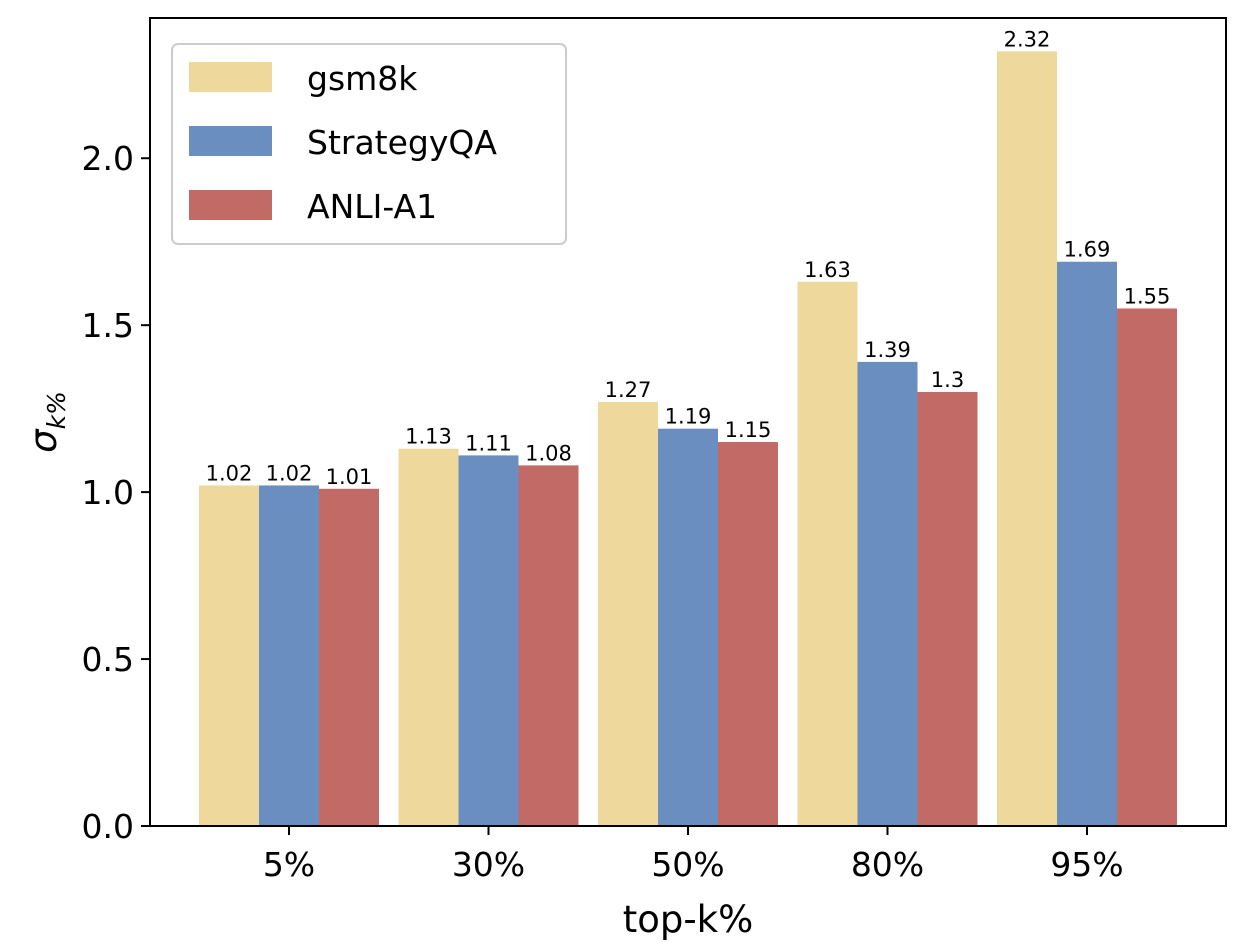  I want to click on y-tick-label: 0.0, so click(108, 826).